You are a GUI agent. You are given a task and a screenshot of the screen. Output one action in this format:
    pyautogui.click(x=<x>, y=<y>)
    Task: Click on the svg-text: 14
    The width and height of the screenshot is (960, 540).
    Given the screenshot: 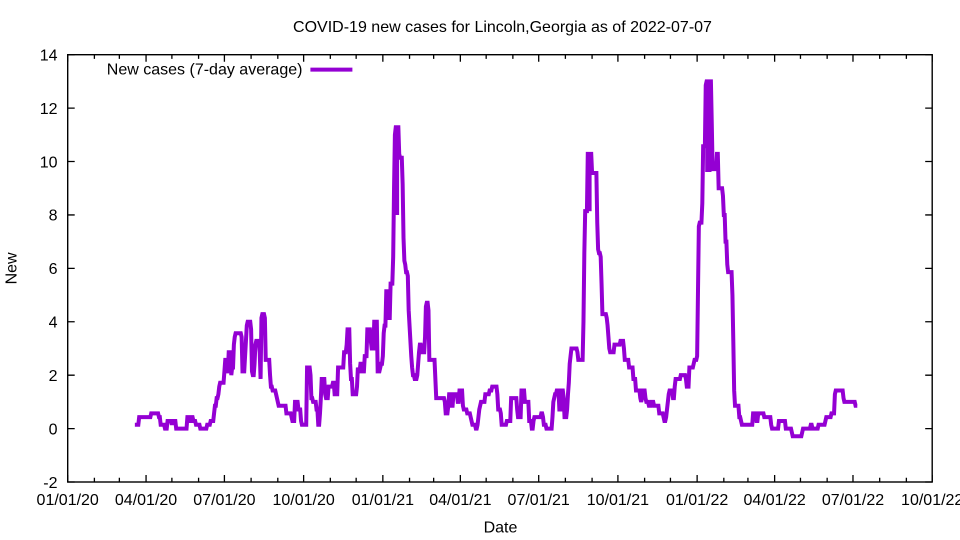 What is the action you would take?
    pyautogui.click(x=49, y=56)
    